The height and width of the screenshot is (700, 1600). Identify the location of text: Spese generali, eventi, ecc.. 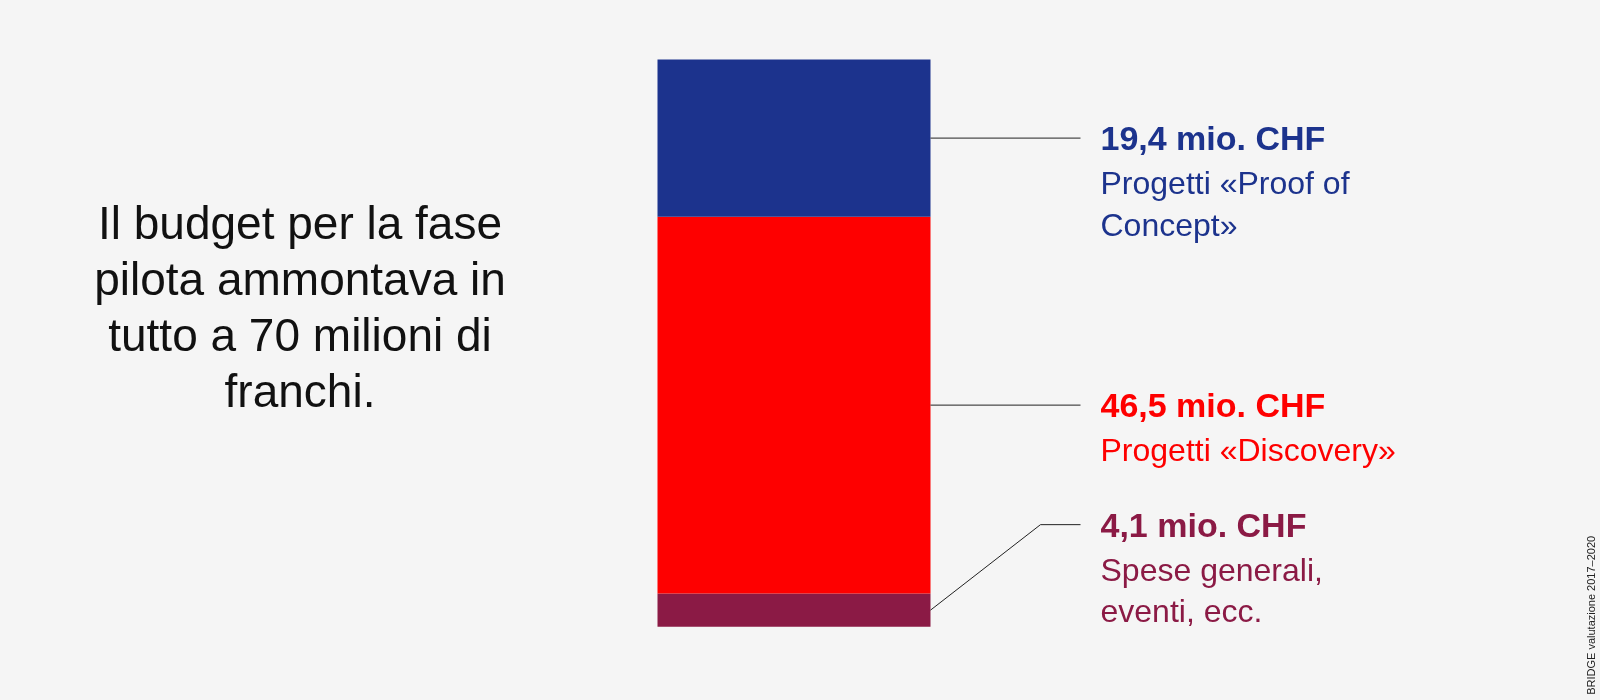
(1211, 590).